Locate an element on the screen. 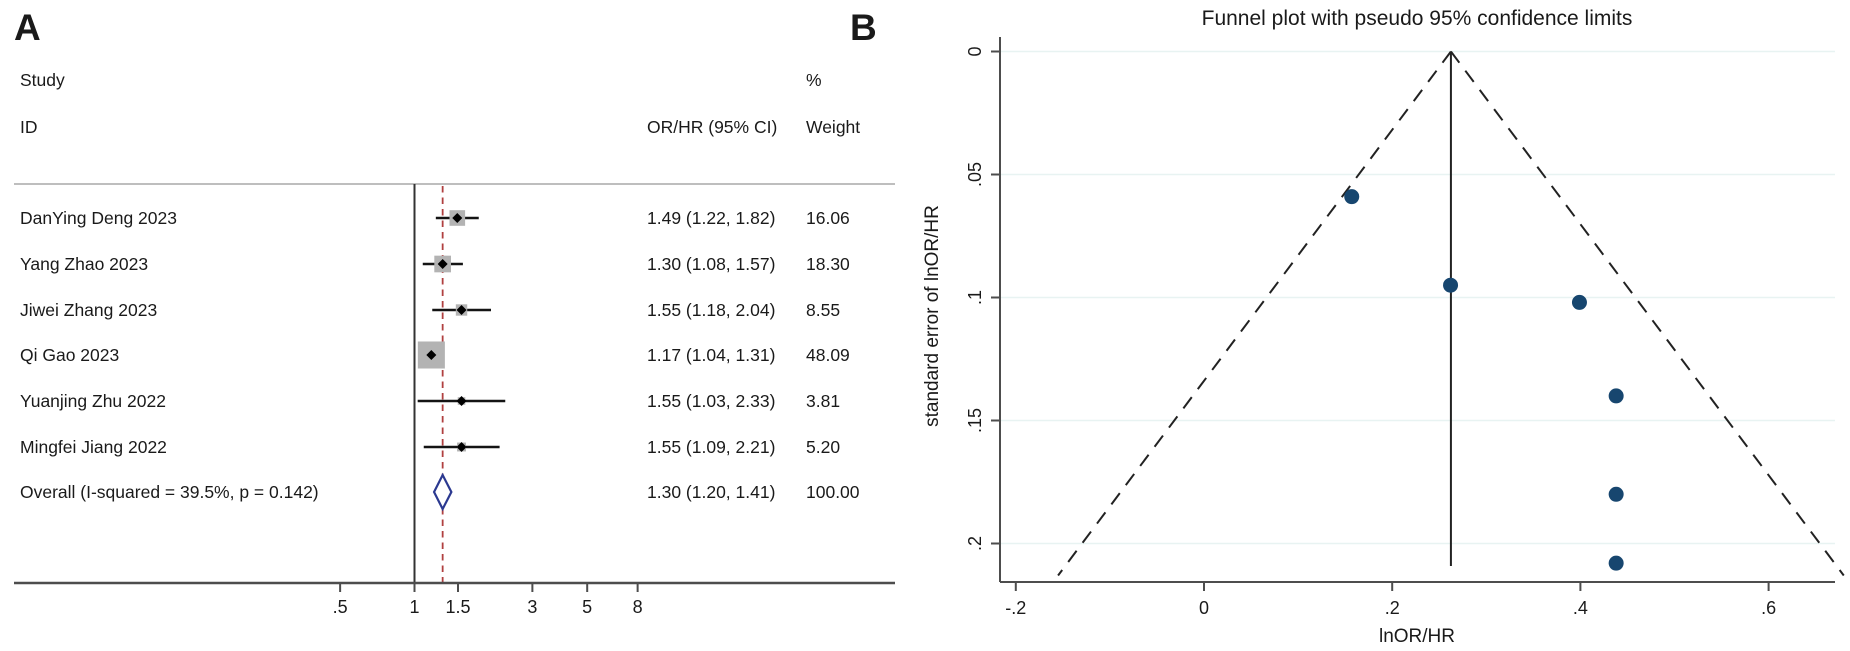 Image resolution: width=1850 pixels, height=651 pixels. study-name: Jiwei Zhang 2023 is located at coordinates (88, 310).